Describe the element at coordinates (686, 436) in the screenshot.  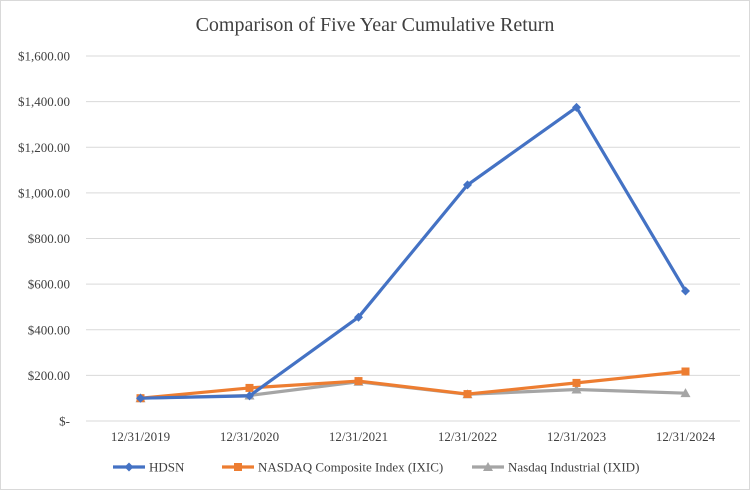
I see `x-tick-label: 12/31/2024` at that location.